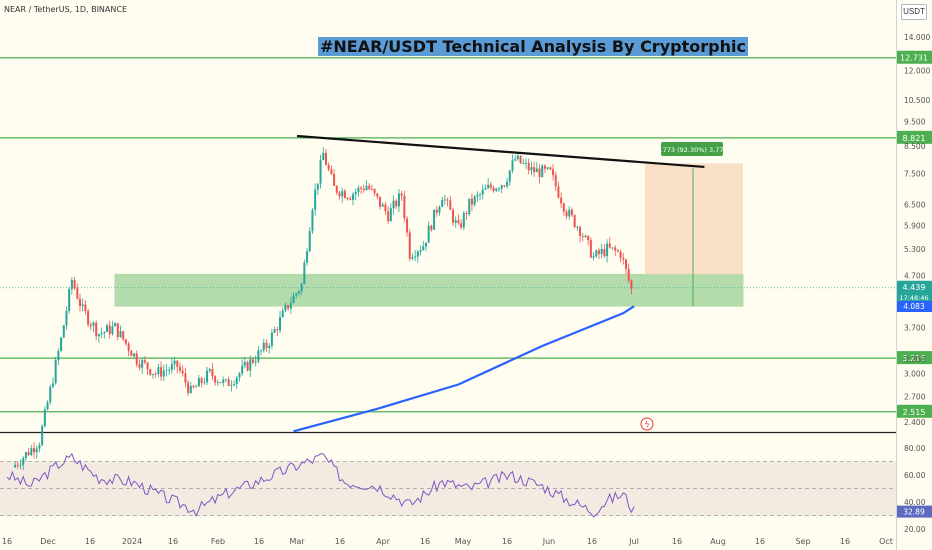  I want to click on price-tick-label: 3.000, so click(915, 373).